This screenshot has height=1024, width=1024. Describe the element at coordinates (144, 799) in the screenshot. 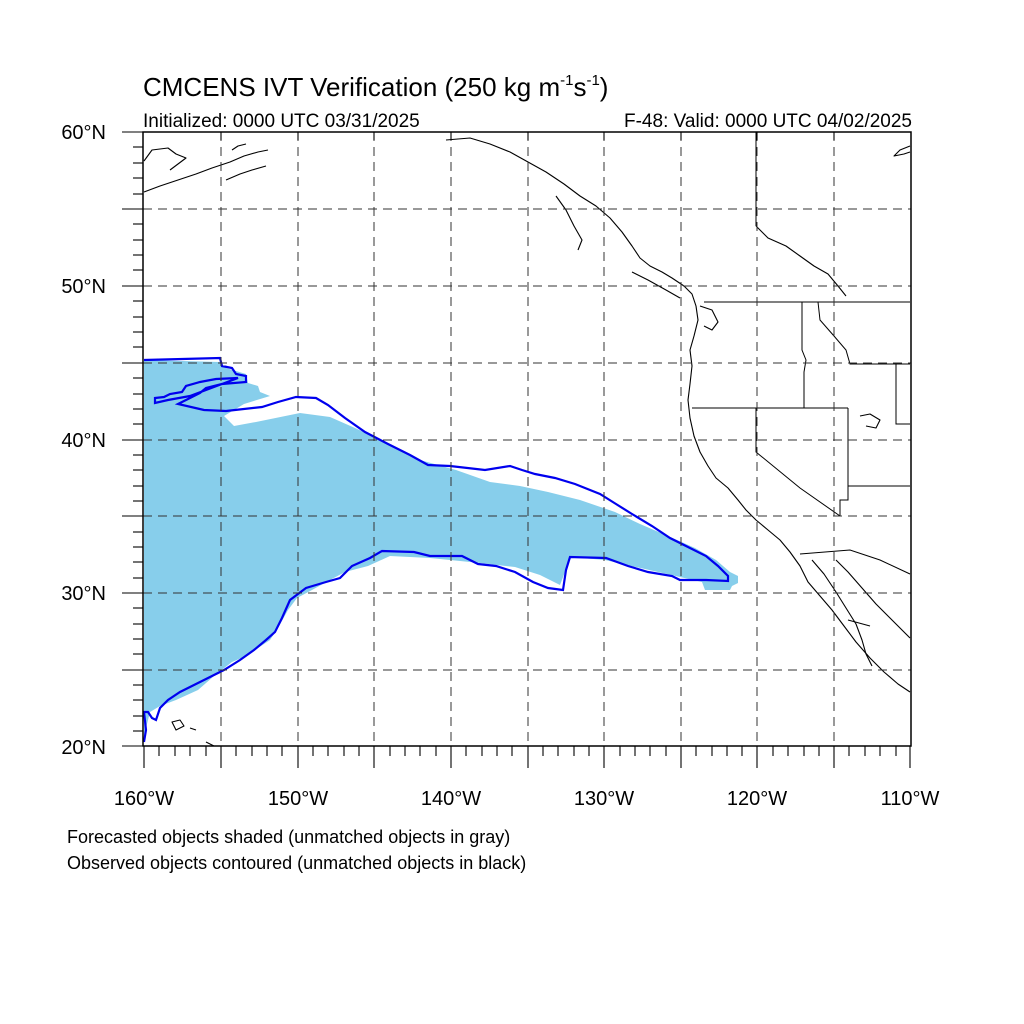

I see `lon-label-160w: 160°W` at that location.